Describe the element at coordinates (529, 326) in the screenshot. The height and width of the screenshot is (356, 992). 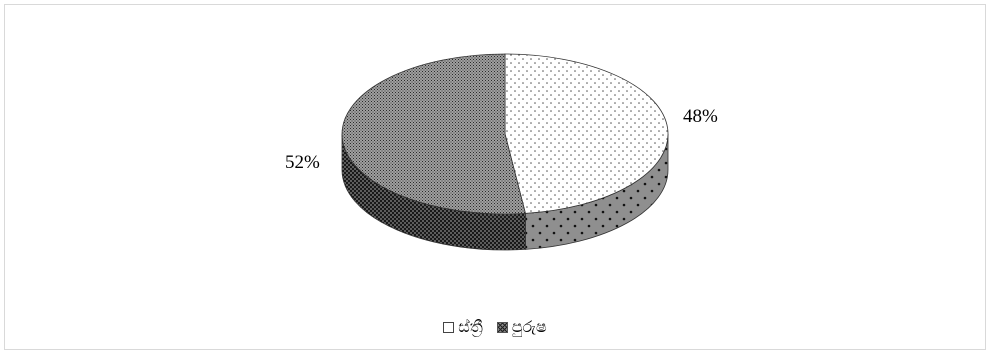
I see `legend-label-male: පුරුෂ` at that location.